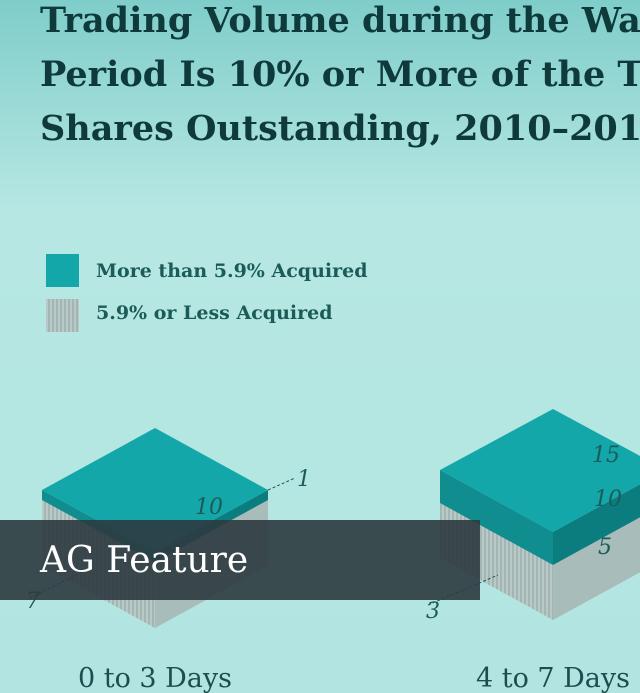 This screenshot has height=693, width=640. Describe the element at coordinates (214, 313) in the screenshot. I see `legend-label: 5.9% or Less Acquired` at that location.